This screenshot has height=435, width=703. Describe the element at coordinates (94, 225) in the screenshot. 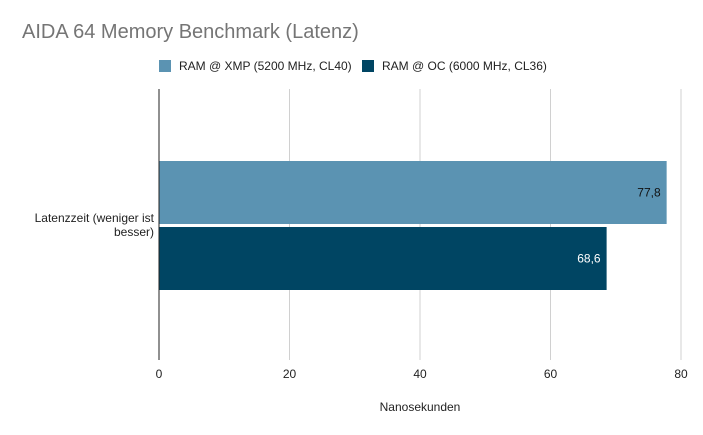

I see `category-label: Latenzzeit (weniger ist besser)` at that location.